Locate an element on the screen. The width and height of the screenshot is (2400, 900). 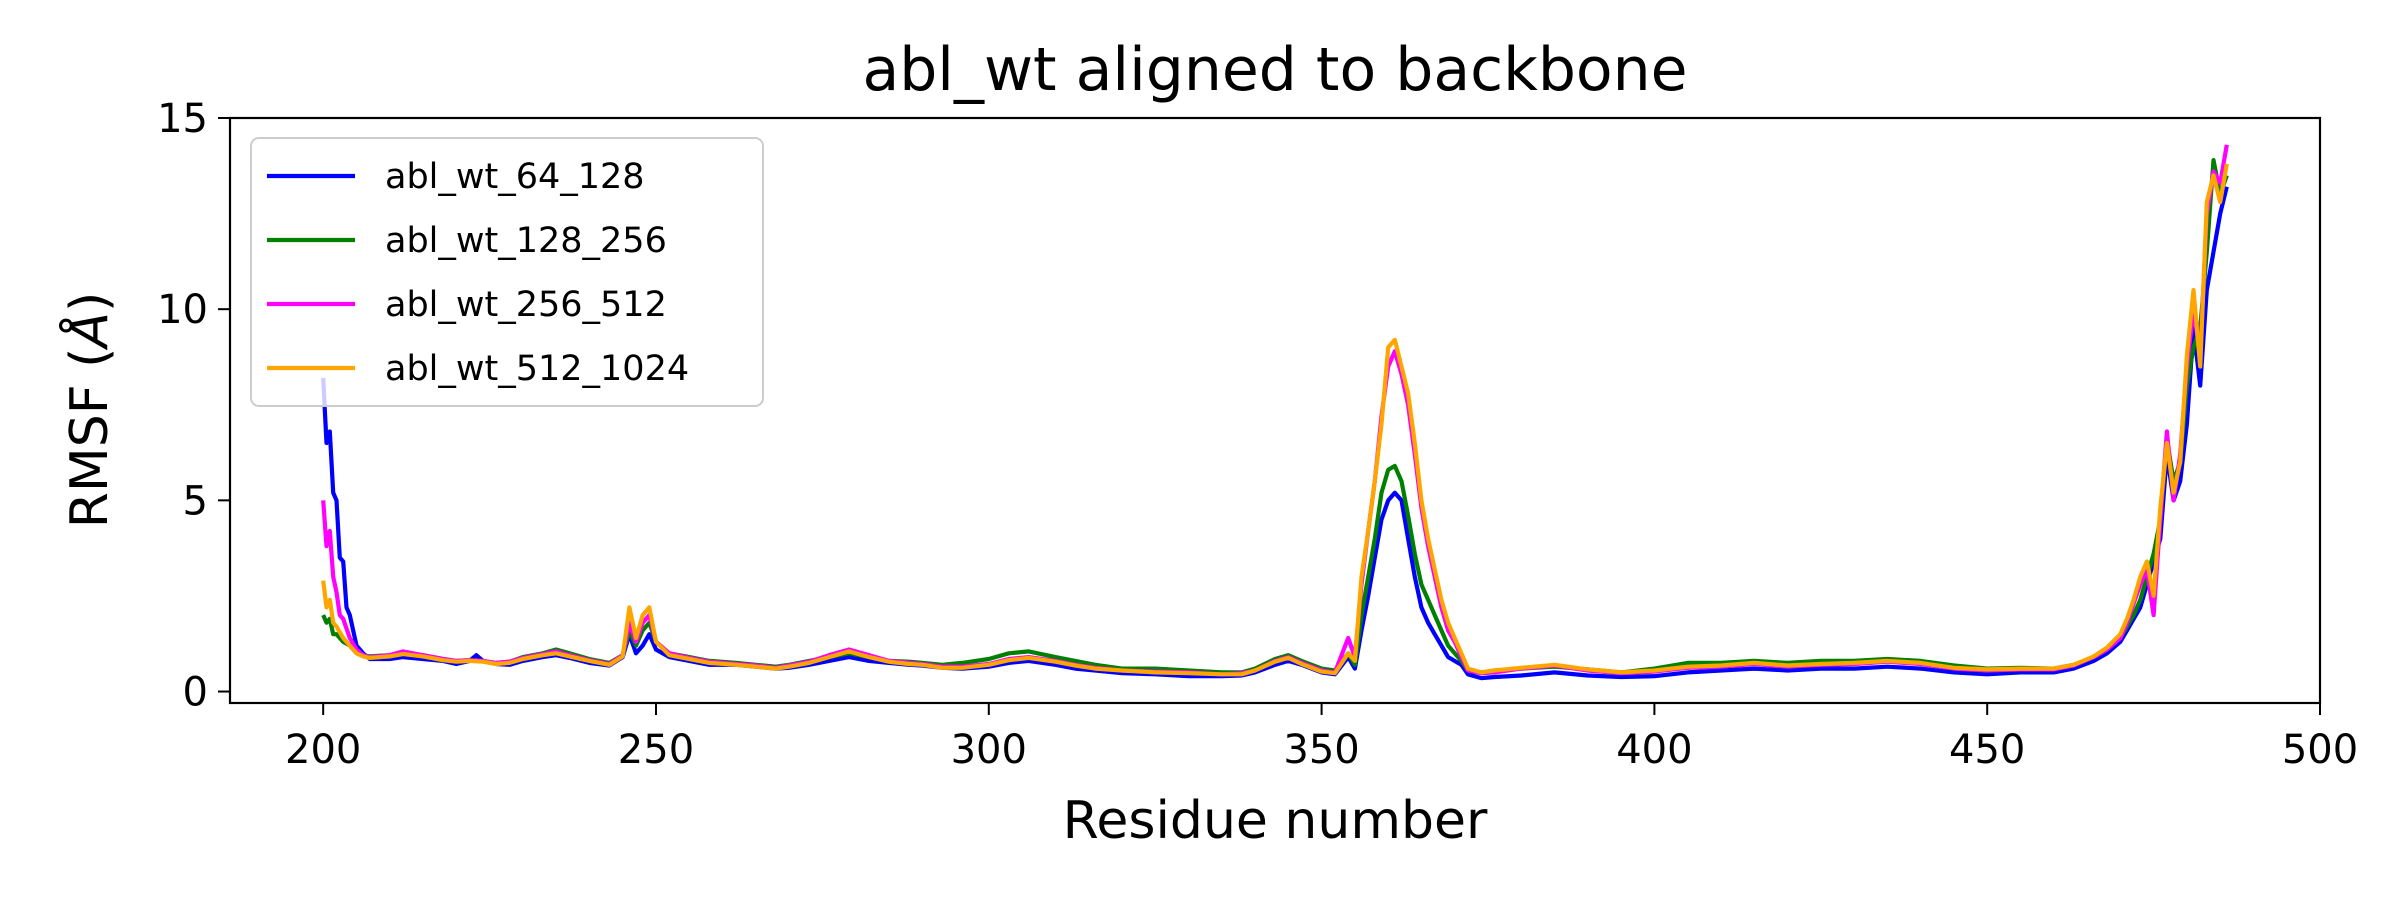
x-tick-label: 200 is located at coordinates (323, 750).